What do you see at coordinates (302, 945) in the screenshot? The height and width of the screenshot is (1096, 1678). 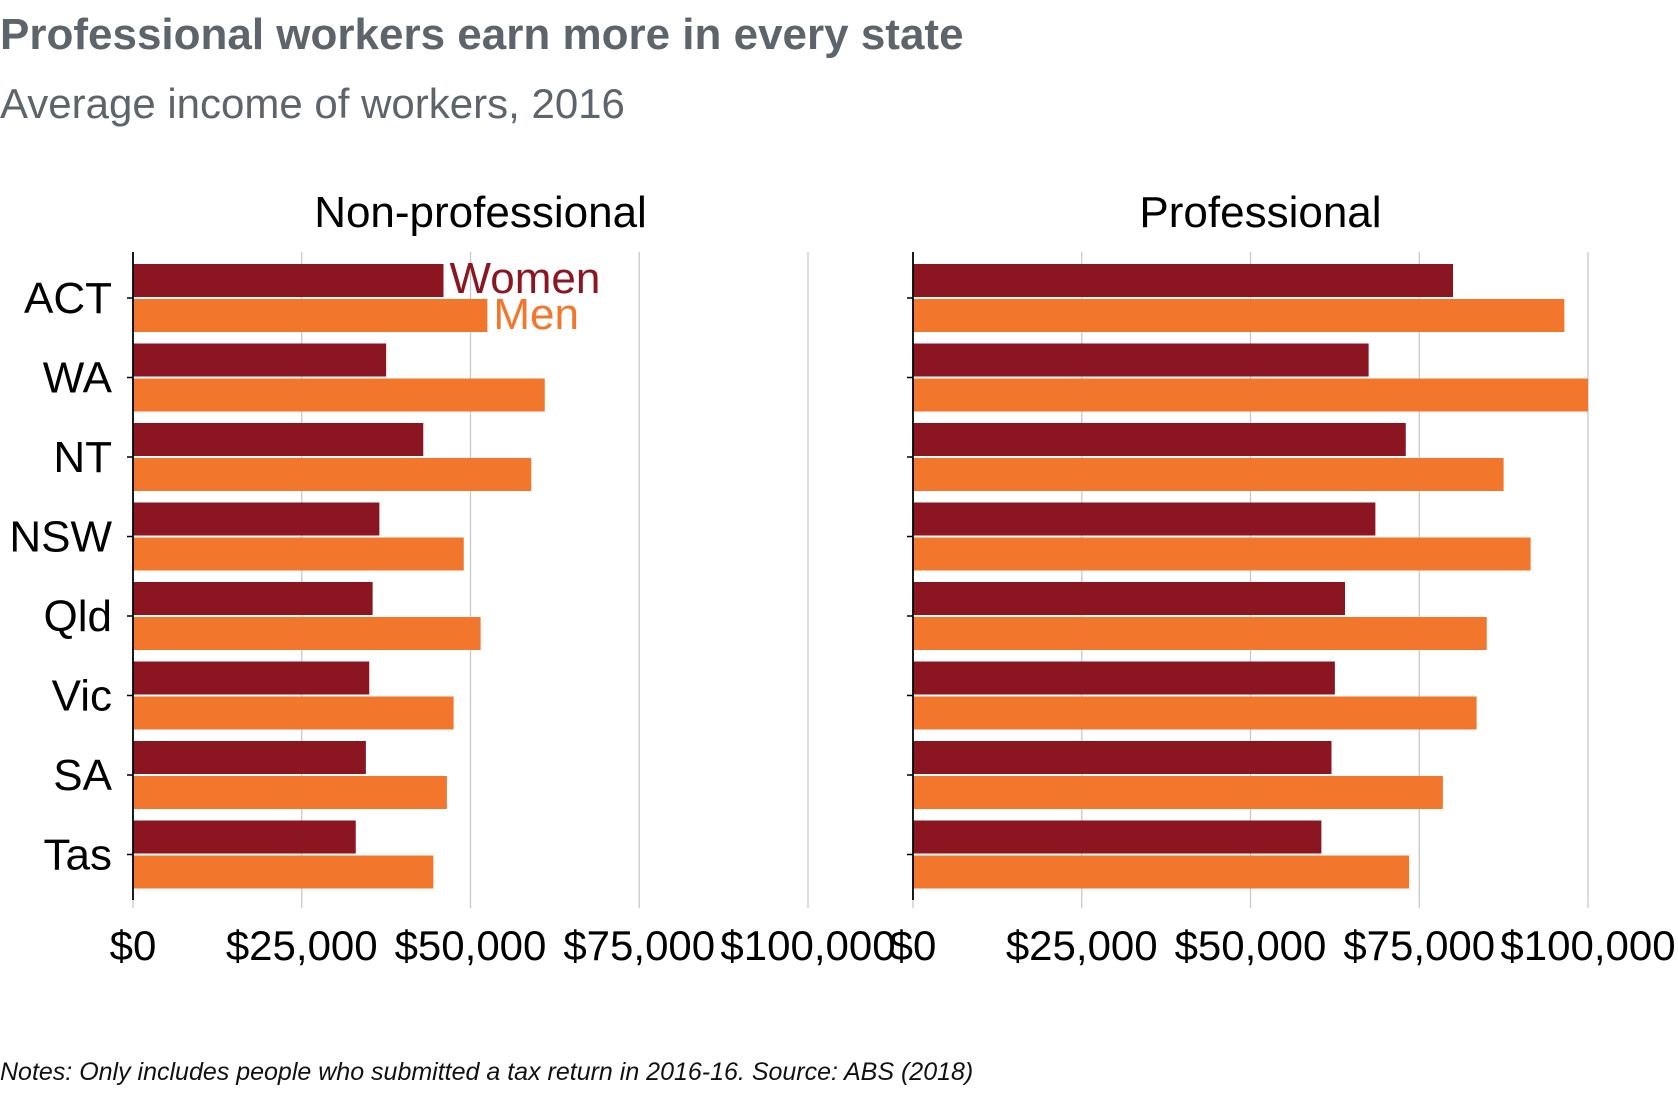 I see `x-tick-label-1-1: $25,000` at bounding box center [302, 945].